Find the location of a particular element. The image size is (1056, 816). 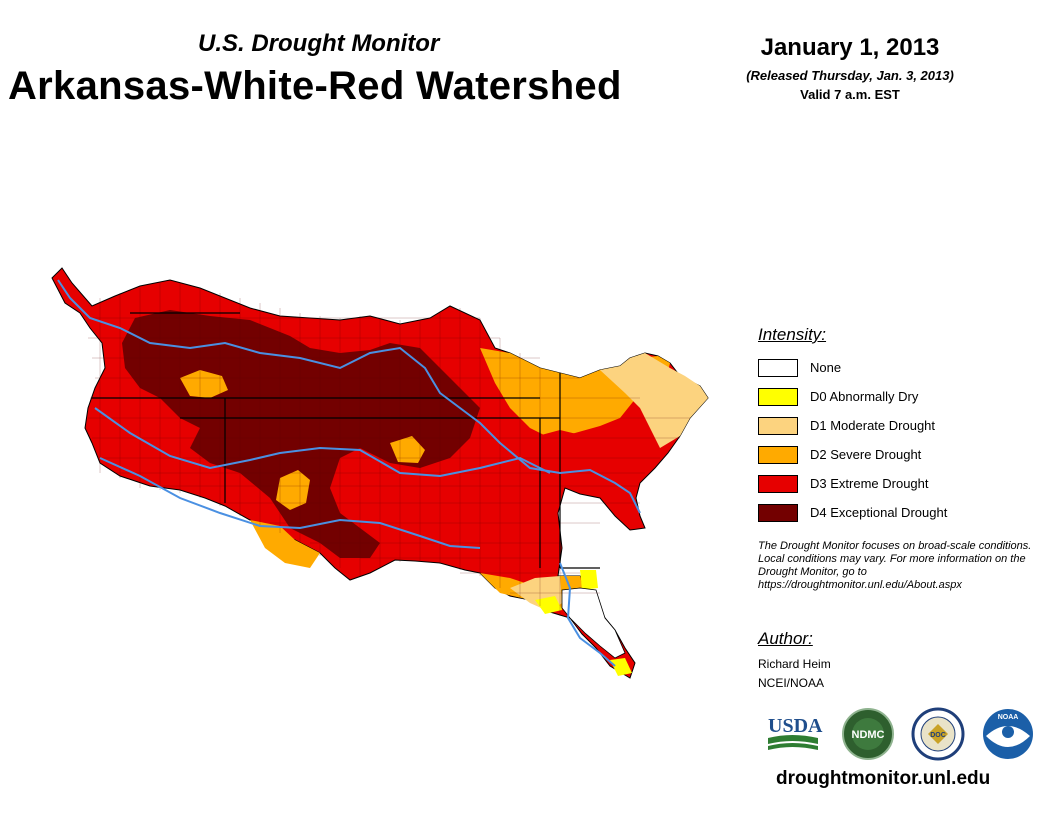

legend-item-d1: D1 Moderate Drought is located at coordinates (903, 425).